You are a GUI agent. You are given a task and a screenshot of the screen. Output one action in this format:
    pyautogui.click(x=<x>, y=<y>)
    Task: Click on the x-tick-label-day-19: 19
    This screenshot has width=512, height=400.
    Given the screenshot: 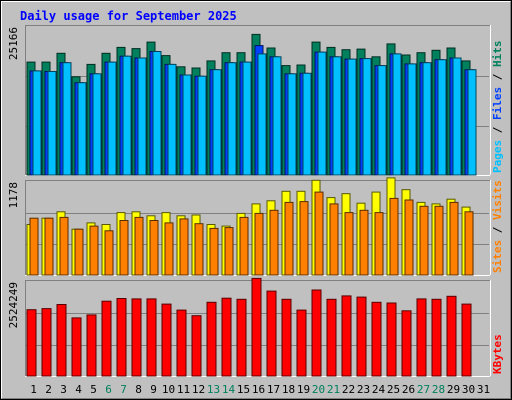 What is the action you would take?
    pyautogui.click(x=303, y=389)
    